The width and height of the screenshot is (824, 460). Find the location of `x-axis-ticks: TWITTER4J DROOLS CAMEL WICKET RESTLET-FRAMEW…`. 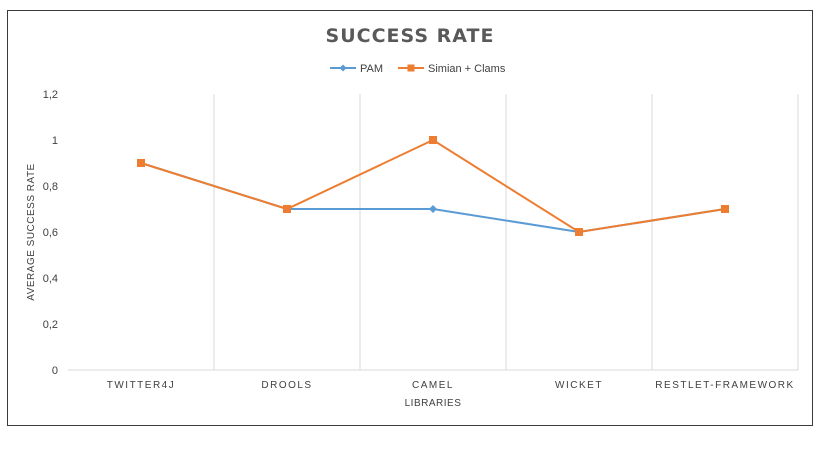

x-axis-ticks: TWITTER4J DROOLS CAMEL WICKET RESTLET-FRAMEW… is located at coordinates (450, 385).